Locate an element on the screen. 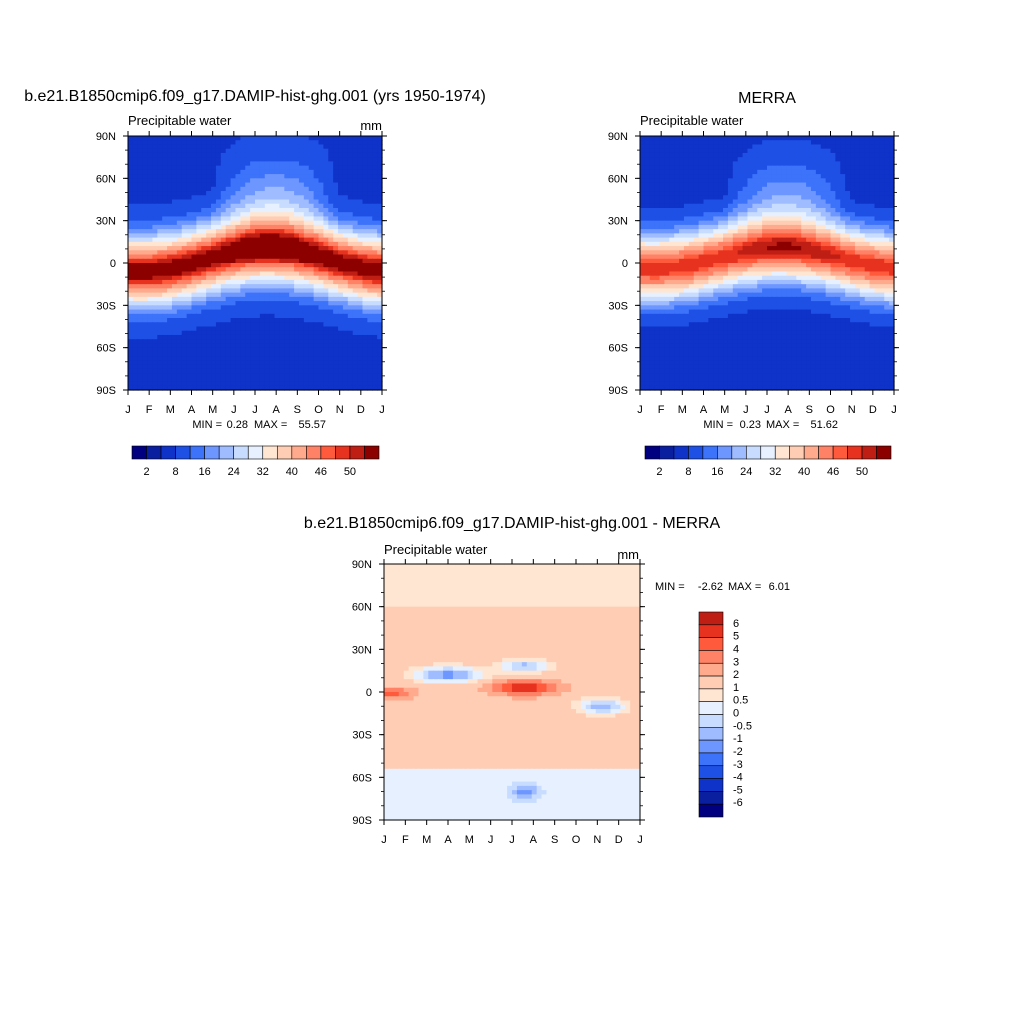 This screenshot has height=1029, width=1024. panel-model-xlabel: N is located at coordinates (340, 410).